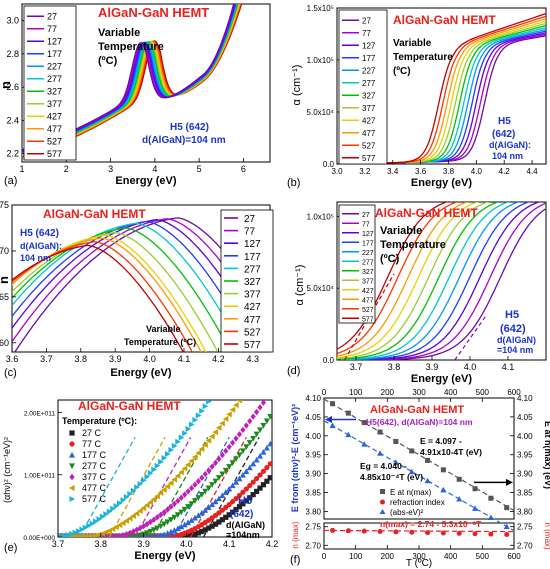 The image size is (550, 569). What do you see at coordinates (252, 295) in the screenshot?
I see `legend-entry: 377` at bounding box center [252, 295].